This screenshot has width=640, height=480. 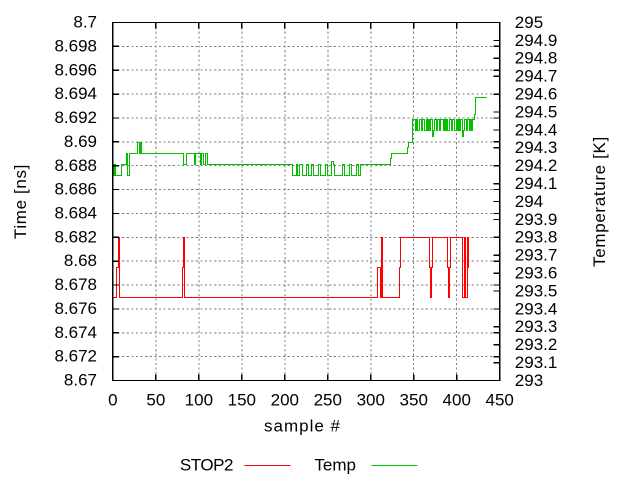 I want to click on svg-text: 400, so click(x=457, y=400).